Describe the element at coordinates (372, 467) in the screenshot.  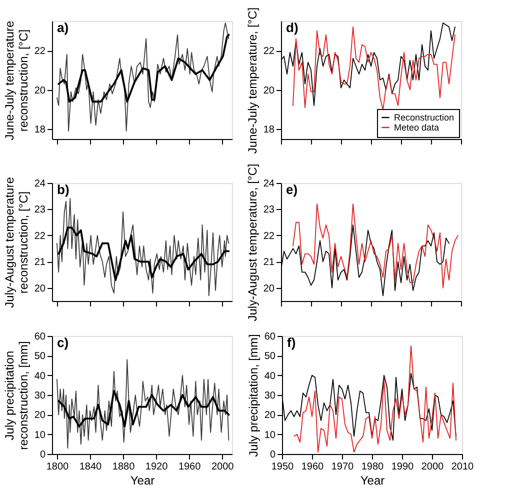
I see `x-tick-label: 1980` at that location.